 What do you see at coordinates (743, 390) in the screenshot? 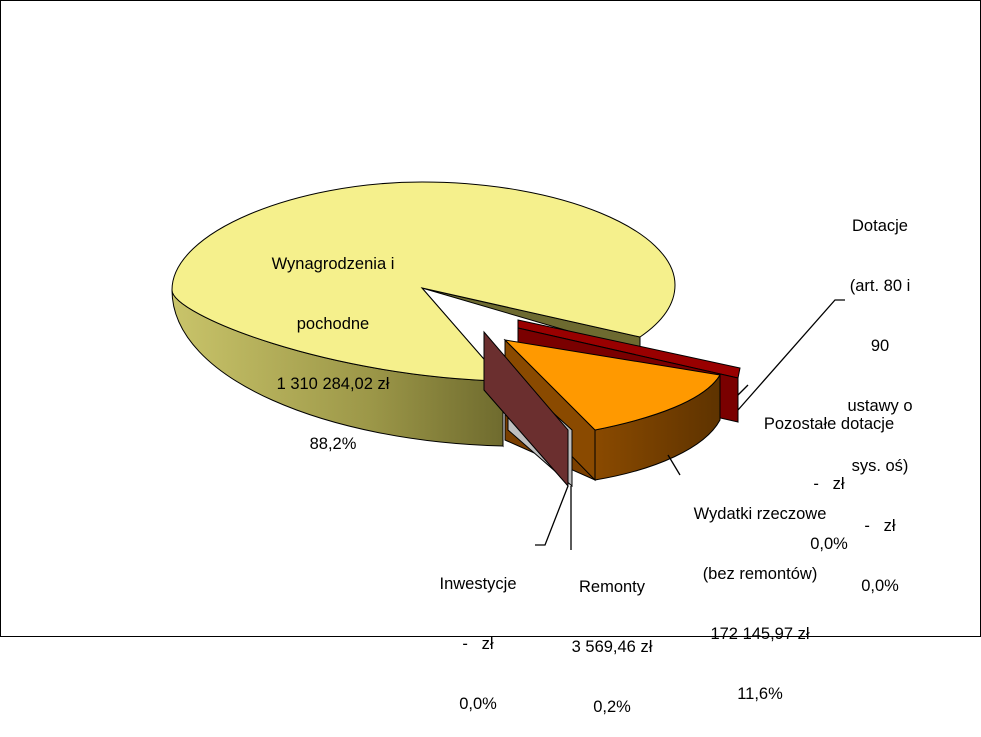
I see `leader-line-pozostale` at bounding box center [743, 390].